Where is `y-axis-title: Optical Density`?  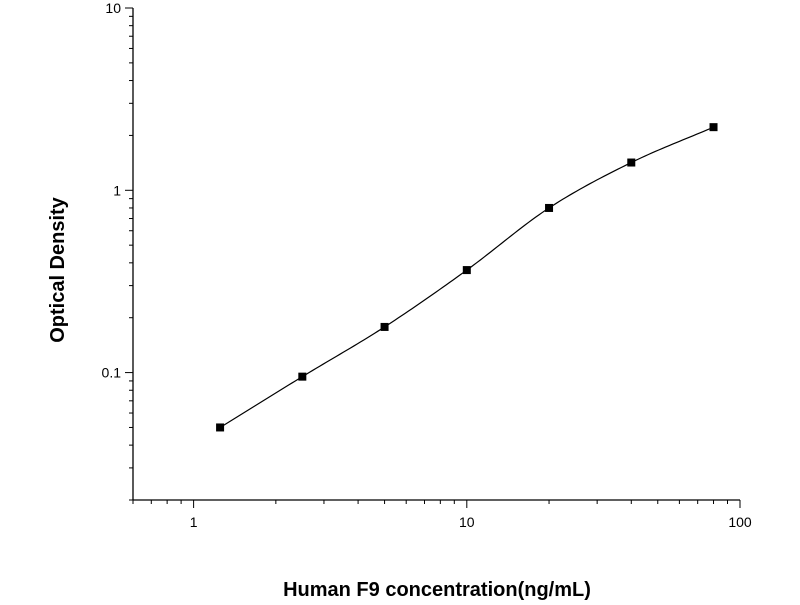 y-axis-title: Optical Density is located at coordinates (58, 269).